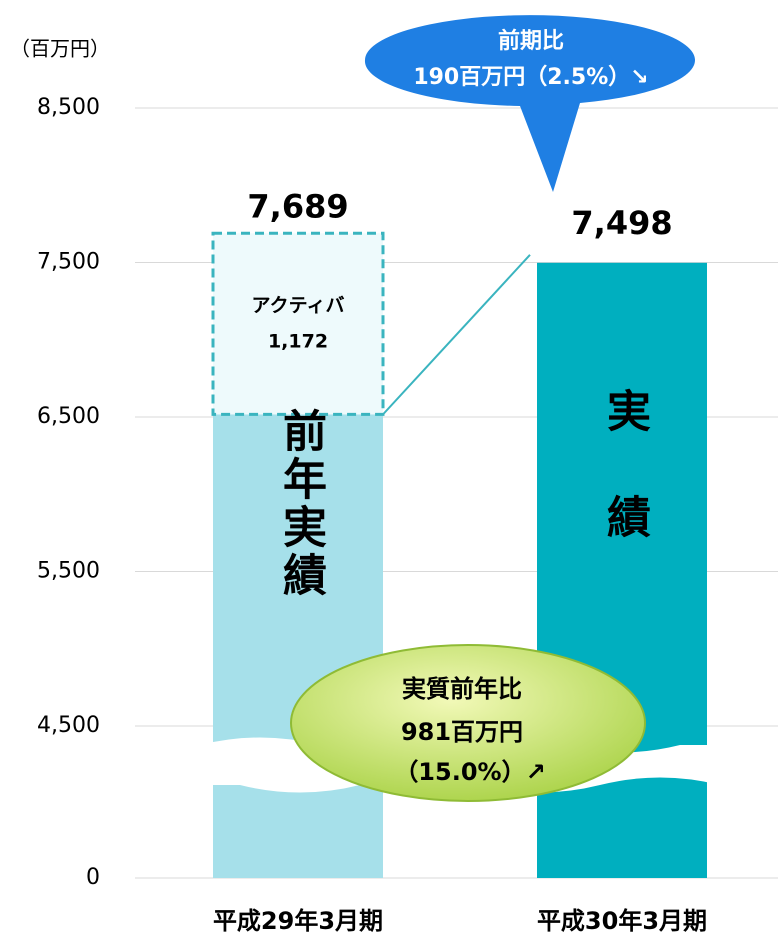 This screenshot has height=943, width=778. I want to click on callout-text: 981百万円, so click(462, 732).